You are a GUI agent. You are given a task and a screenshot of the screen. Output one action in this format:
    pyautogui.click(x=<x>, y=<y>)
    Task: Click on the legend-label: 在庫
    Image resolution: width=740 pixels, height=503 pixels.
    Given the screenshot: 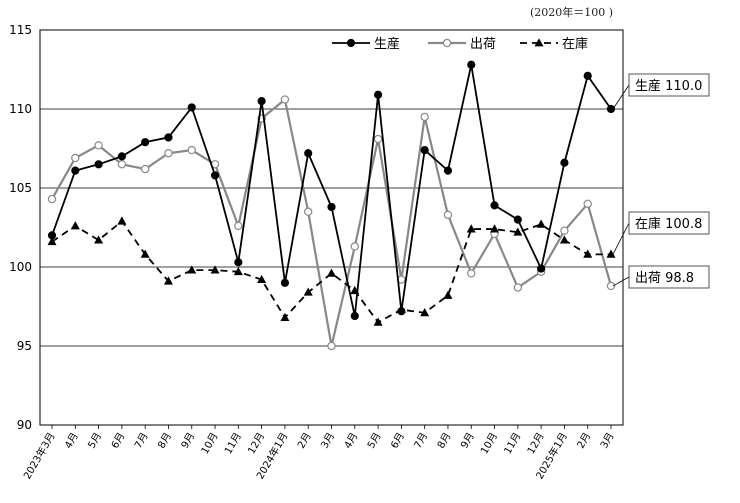 What is the action you would take?
    pyautogui.click(x=575, y=44)
    